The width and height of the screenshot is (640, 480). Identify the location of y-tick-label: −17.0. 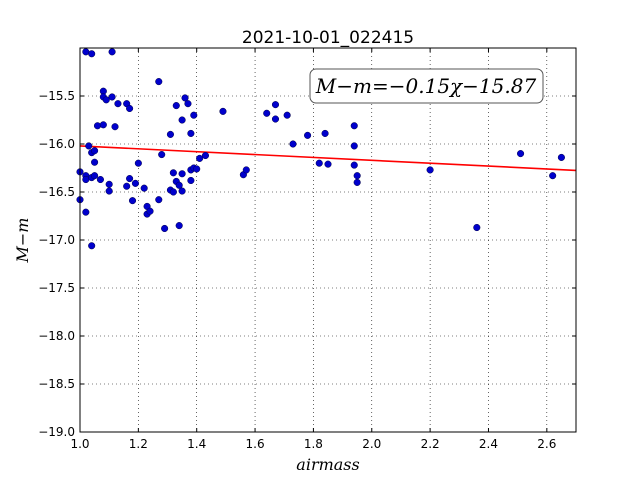
(56, 240).